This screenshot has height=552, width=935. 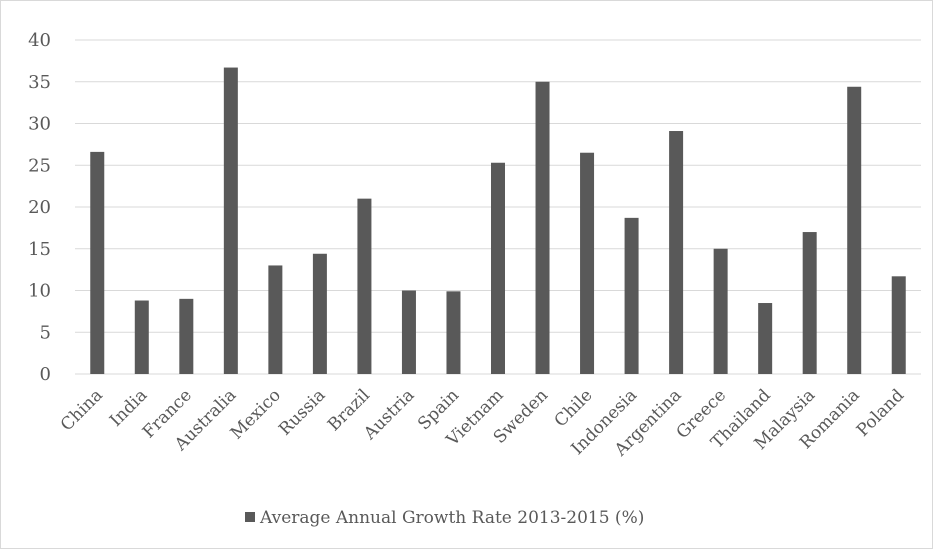 What do you see at coordinates (39, 82) in the screenshot?
I see `y-tick-label: 35` at bounding box center [39, 82].